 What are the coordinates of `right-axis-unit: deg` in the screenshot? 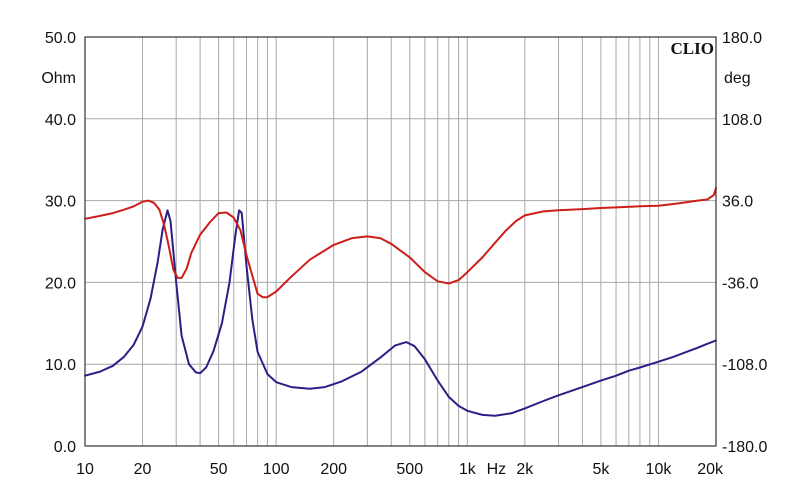 It's located at (737, 78).